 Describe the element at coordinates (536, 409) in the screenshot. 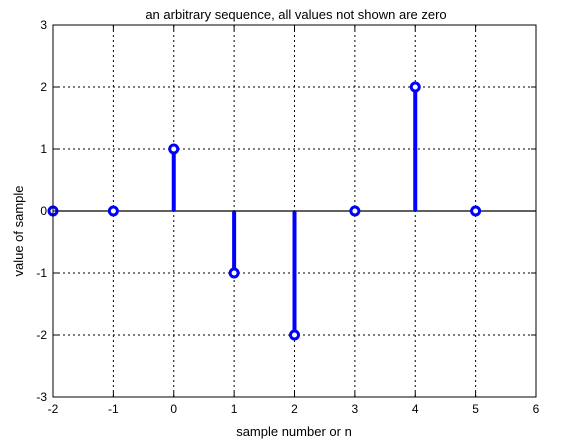

I see `x-tick-label: 6` at that location.